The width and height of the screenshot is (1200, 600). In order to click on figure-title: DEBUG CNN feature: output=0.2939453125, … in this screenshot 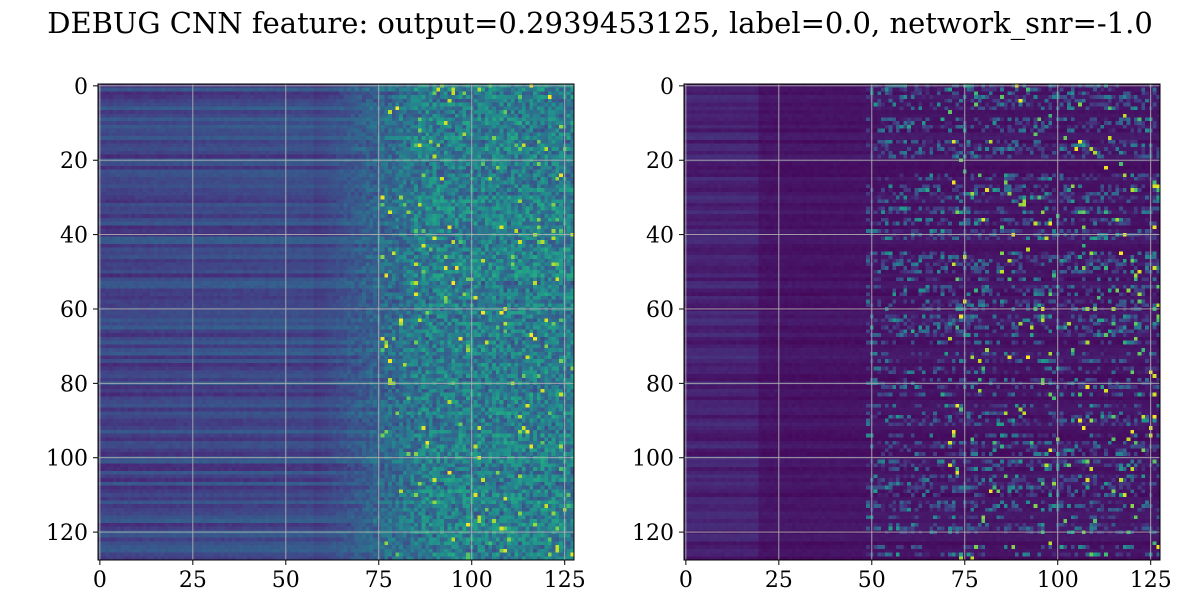, I will do `click(600, 23)`.